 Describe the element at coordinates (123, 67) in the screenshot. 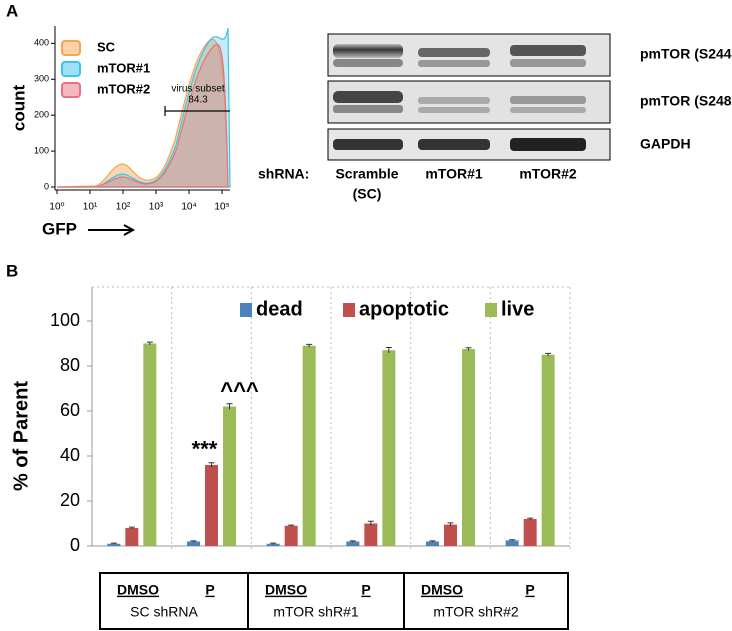

I see `legend-label: mTOR#1` at that location.